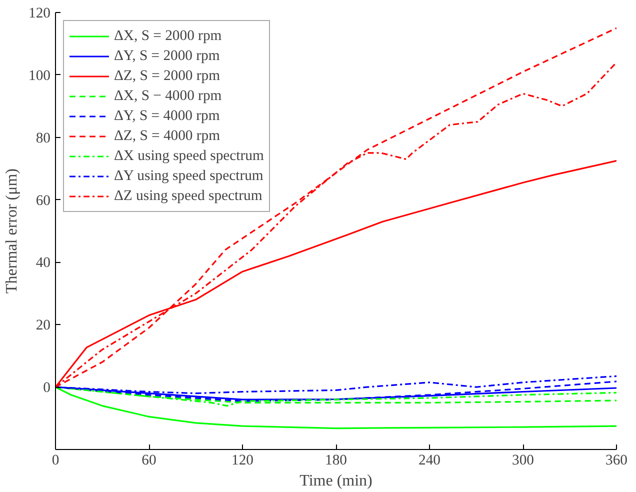  Describe the element at coordinates (12, 231) in the screenshot. I see `y-axis-title: Thermal error (μm)` at that location.